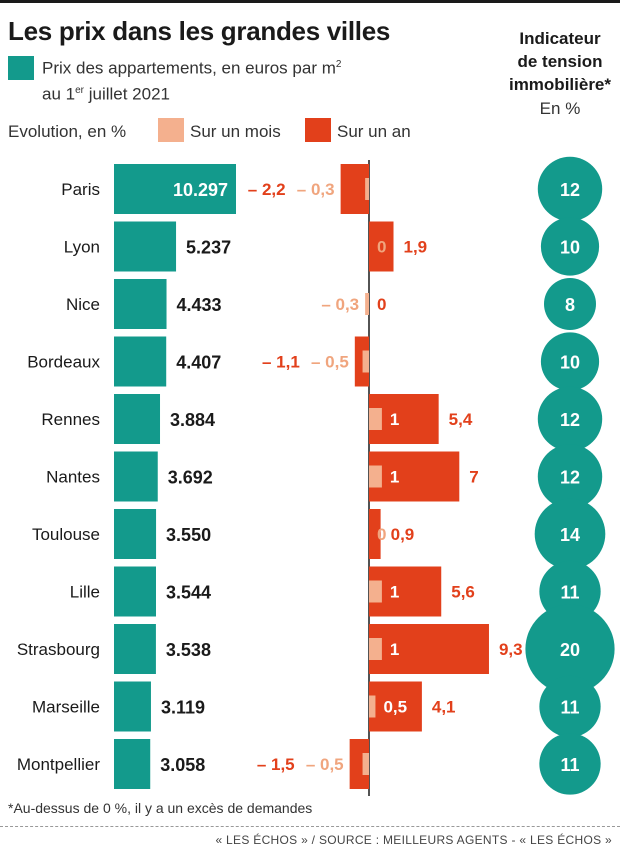 Image resolution: width=620 pixels, height=852 pixels. I want to click on tension-label: 10, so click(570, 248).